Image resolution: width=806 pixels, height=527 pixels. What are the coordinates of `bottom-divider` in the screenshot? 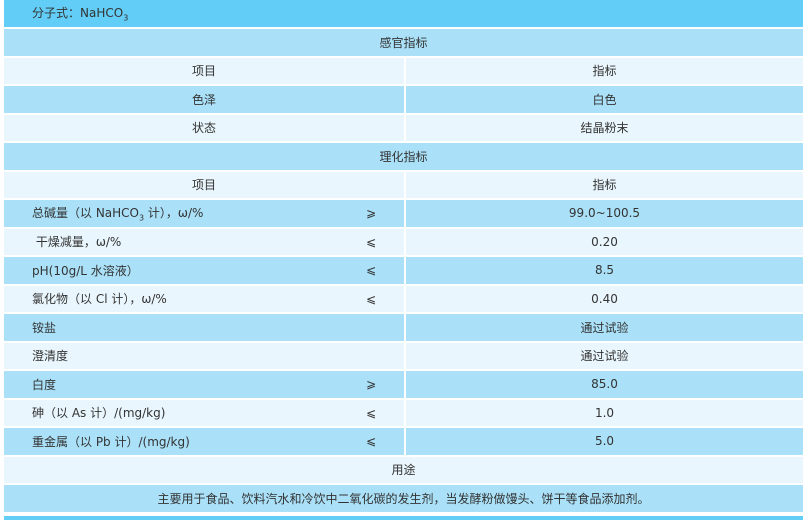 It's located at (403, 518).